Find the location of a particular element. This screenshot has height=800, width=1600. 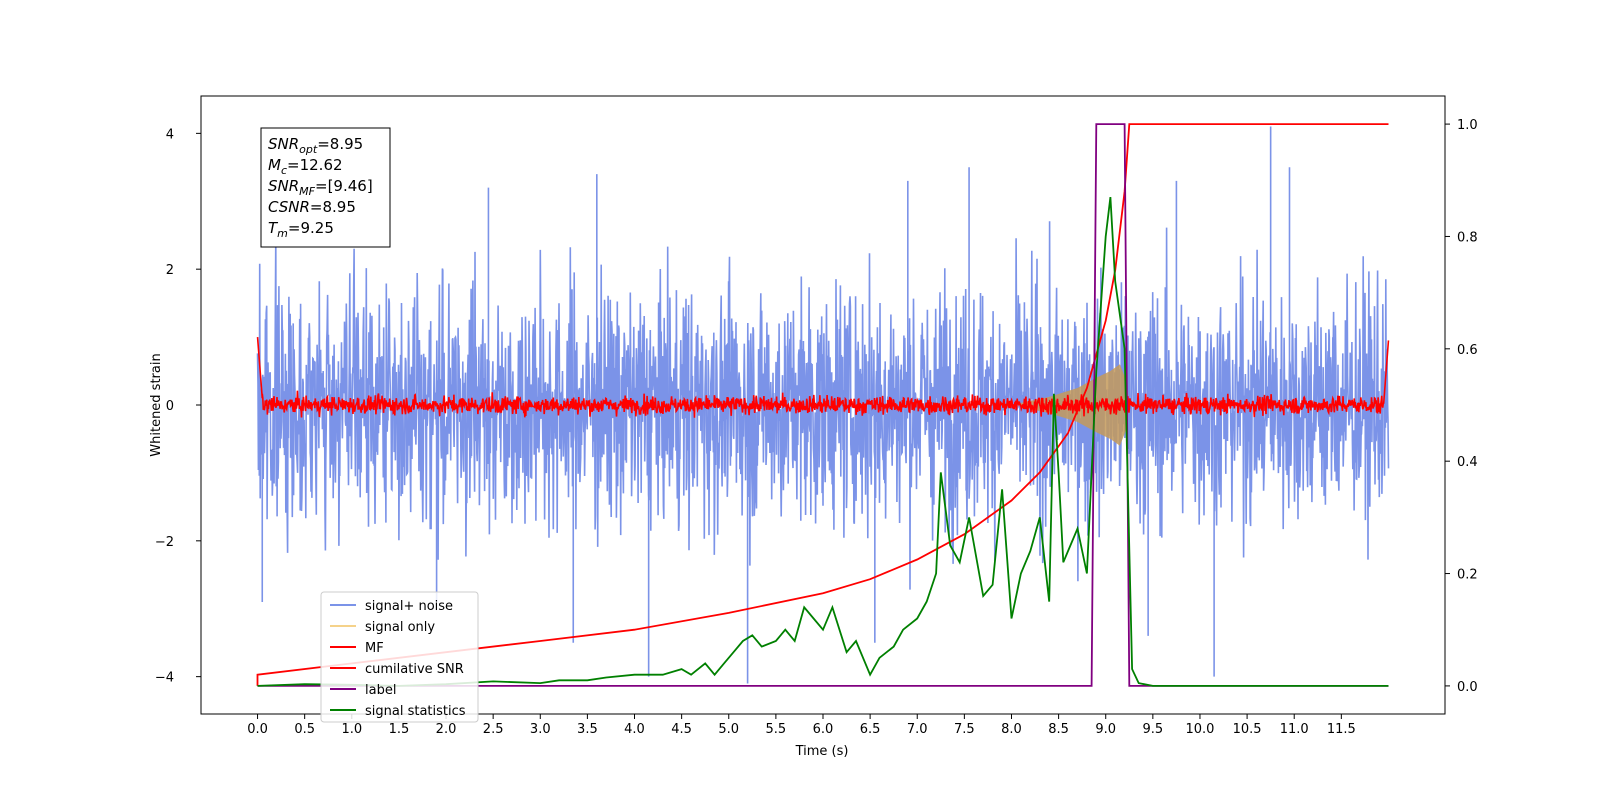

y-axis-label: Whitened strain is located at coordinates (156, 404).